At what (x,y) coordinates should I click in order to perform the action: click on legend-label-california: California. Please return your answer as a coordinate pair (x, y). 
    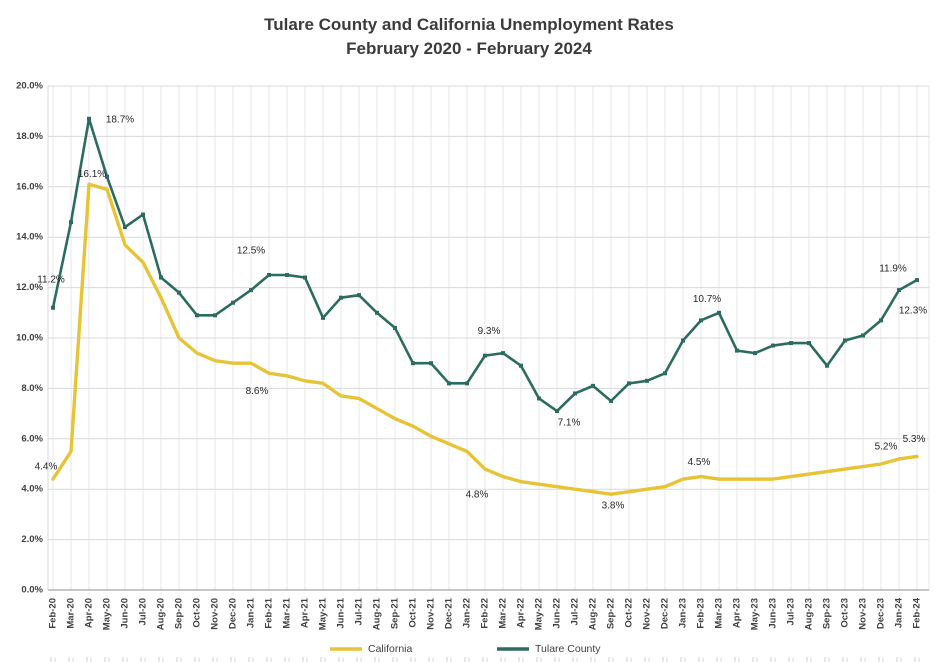
    Looking at the image, I should click on (390, 649).